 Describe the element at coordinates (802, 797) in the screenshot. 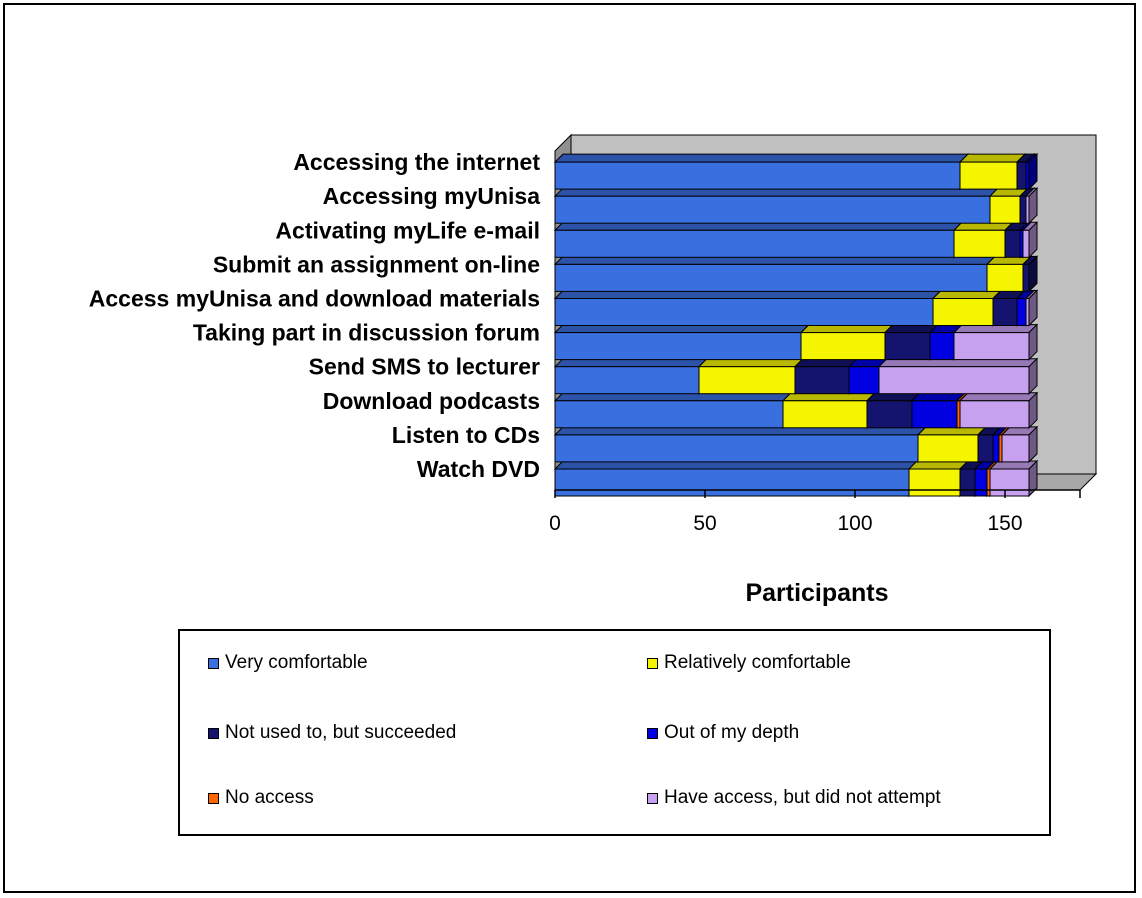

I see `legend-label: Have access, but did not attempt` at that location.